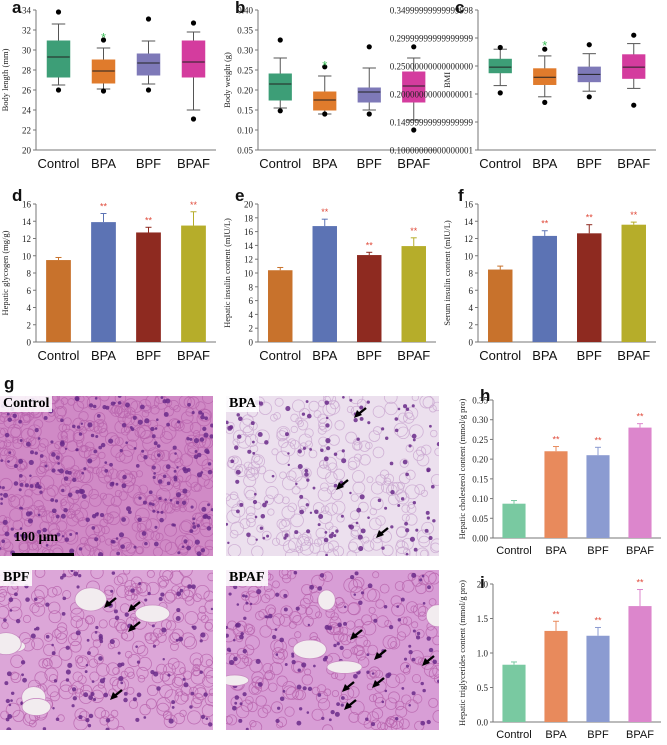  Describe the element at coordinates (460, 8) in the screenshot. I see `panel-label-c: c` at that location.